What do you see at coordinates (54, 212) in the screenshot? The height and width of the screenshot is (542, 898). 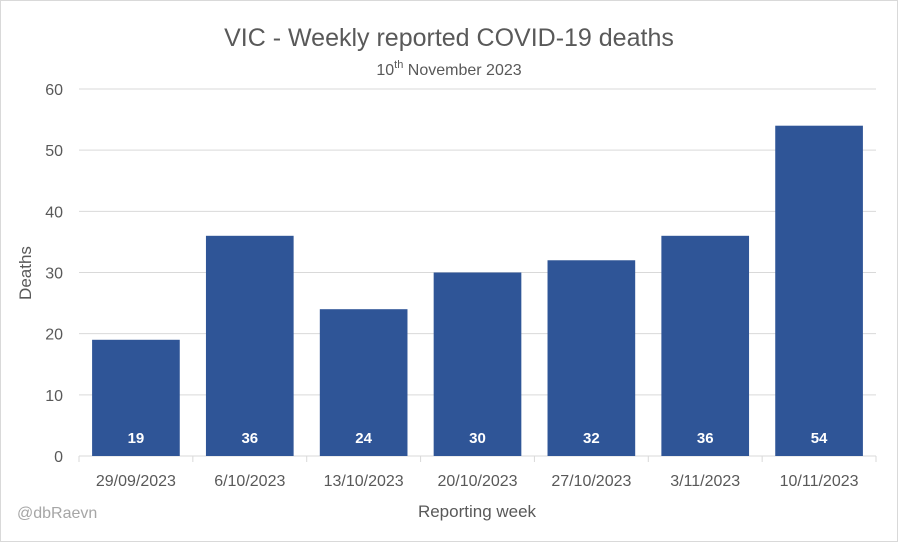 I see `y-tick-label: 40` at bounding box center [54, 212].